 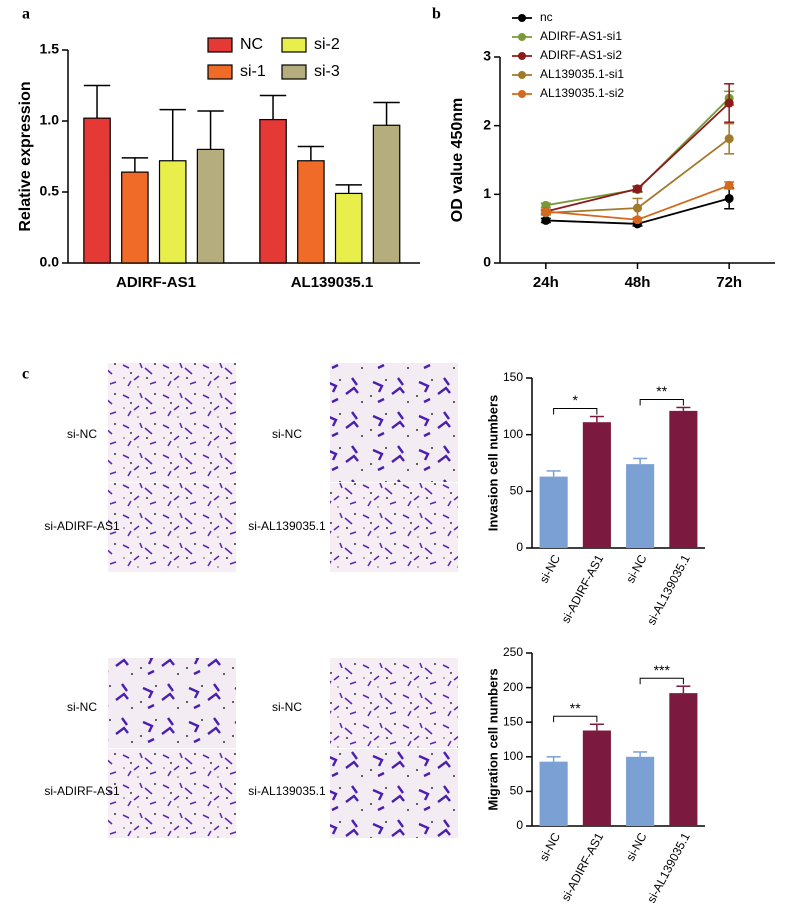 I want to click on y-tick-label: 3, so click(x=487, y=56).